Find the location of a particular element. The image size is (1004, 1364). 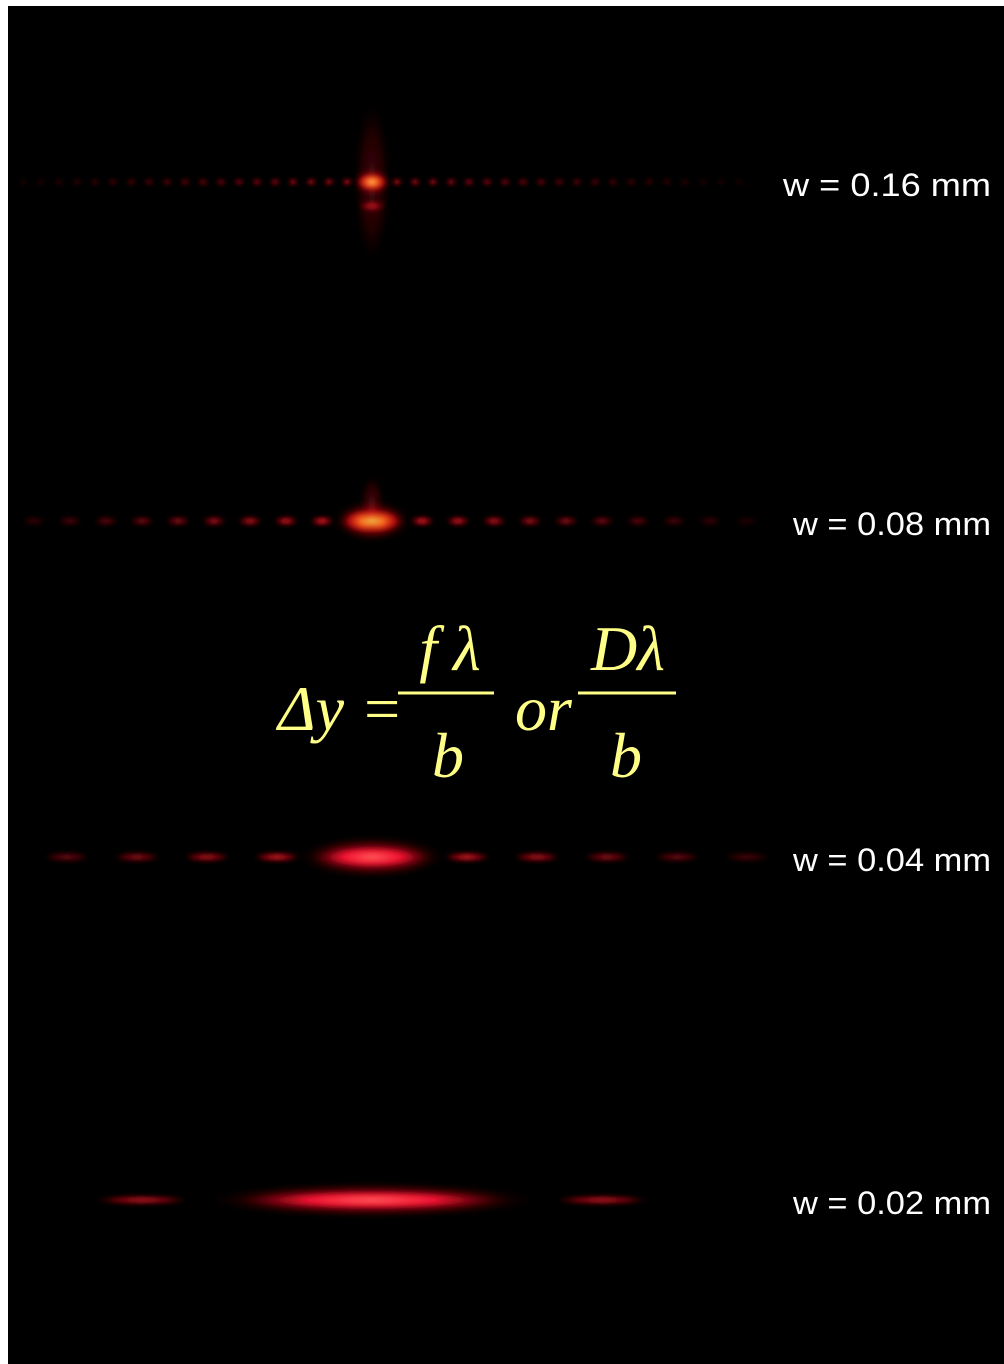

formula-numerator: Dλ is located at coordinates (627, 648).